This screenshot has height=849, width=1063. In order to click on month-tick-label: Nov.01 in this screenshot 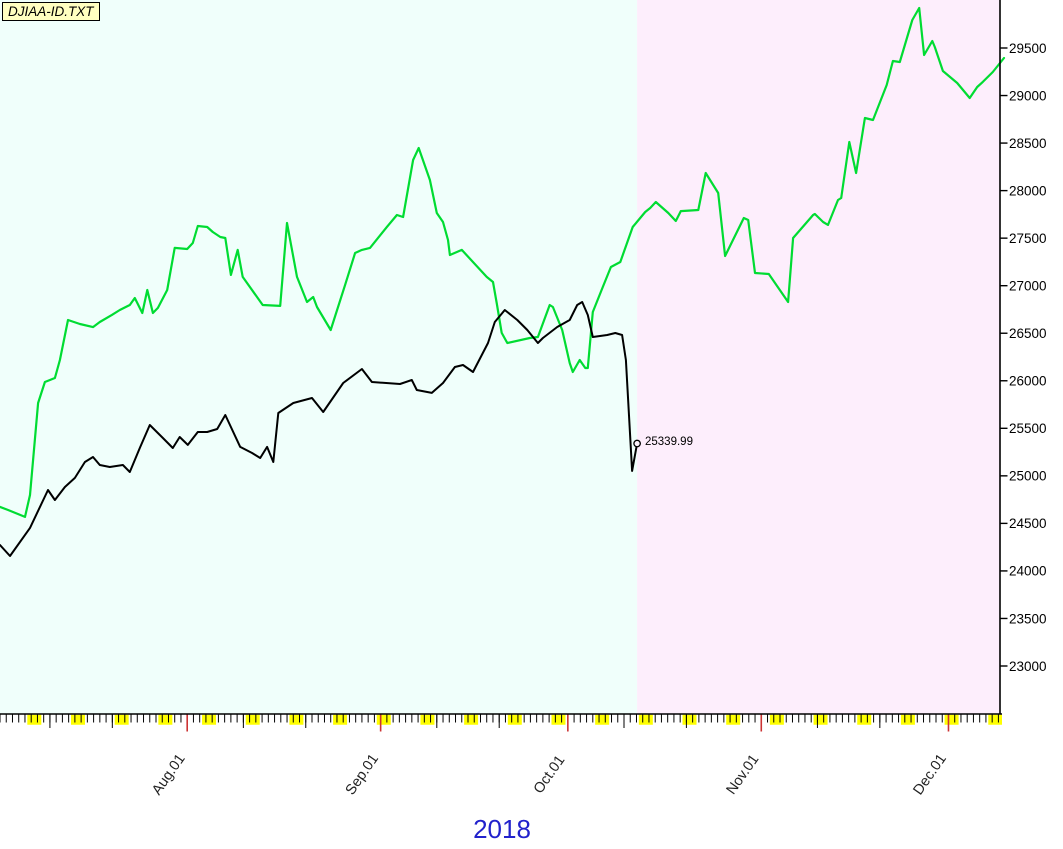, I will do `click(743, 775)`.